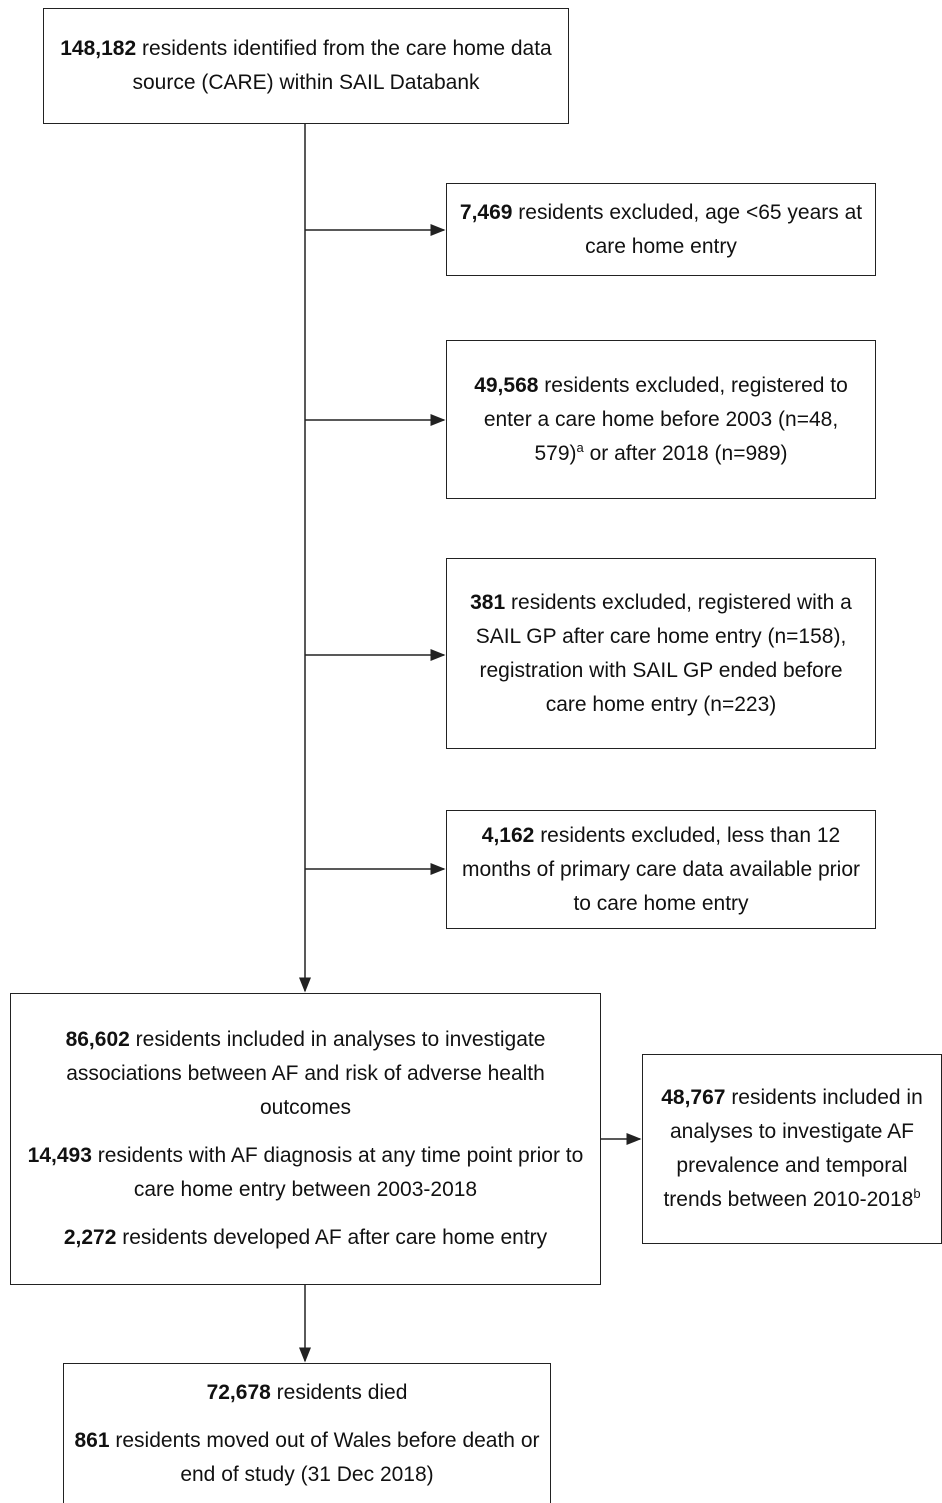 The width and height of the screenshot is (942, 1503). What do you see at coordinates (90, 1237) in the screenshot?
I see `count: 2,272` at bounding box center [90, 1237].